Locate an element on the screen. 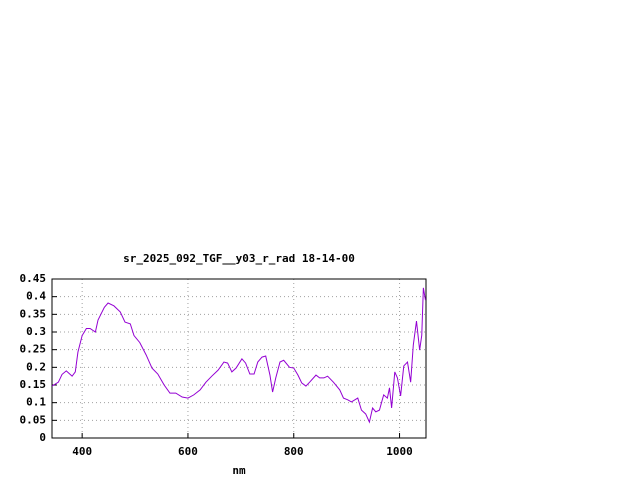 The width and height of the screenshot is (640, 480). y-tick-label: 0.3 is located at coordinates (36, 331).